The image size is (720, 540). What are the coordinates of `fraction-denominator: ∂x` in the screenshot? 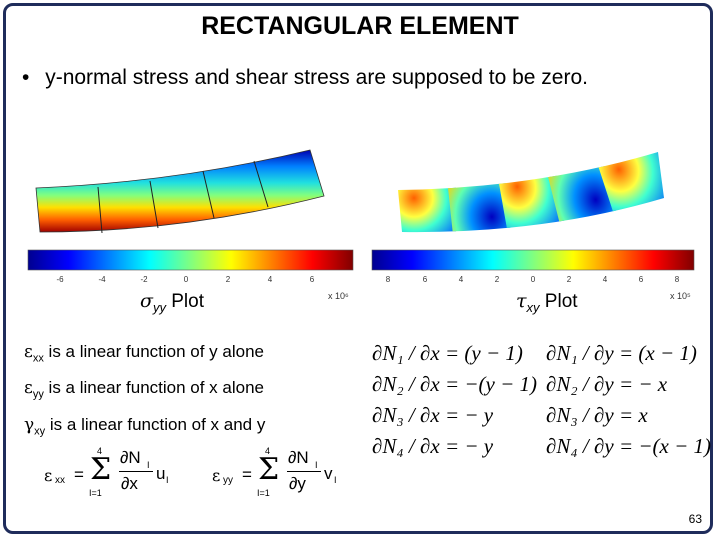 It's located at (129, 483).